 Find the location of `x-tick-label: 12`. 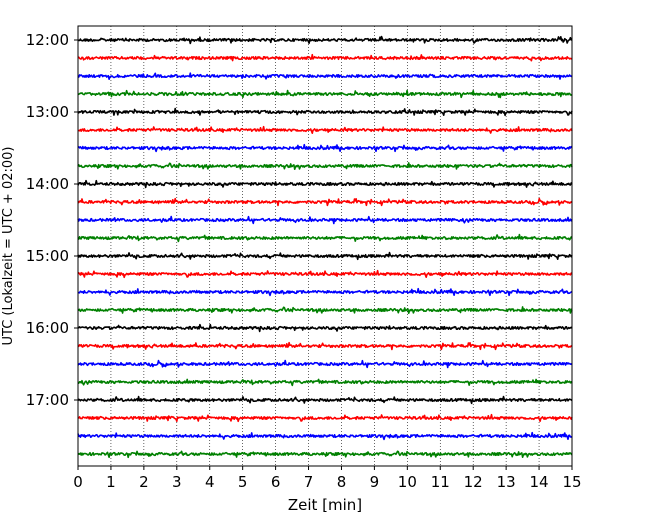

x-tick-label: 12 is located at coordinates (473, 482).